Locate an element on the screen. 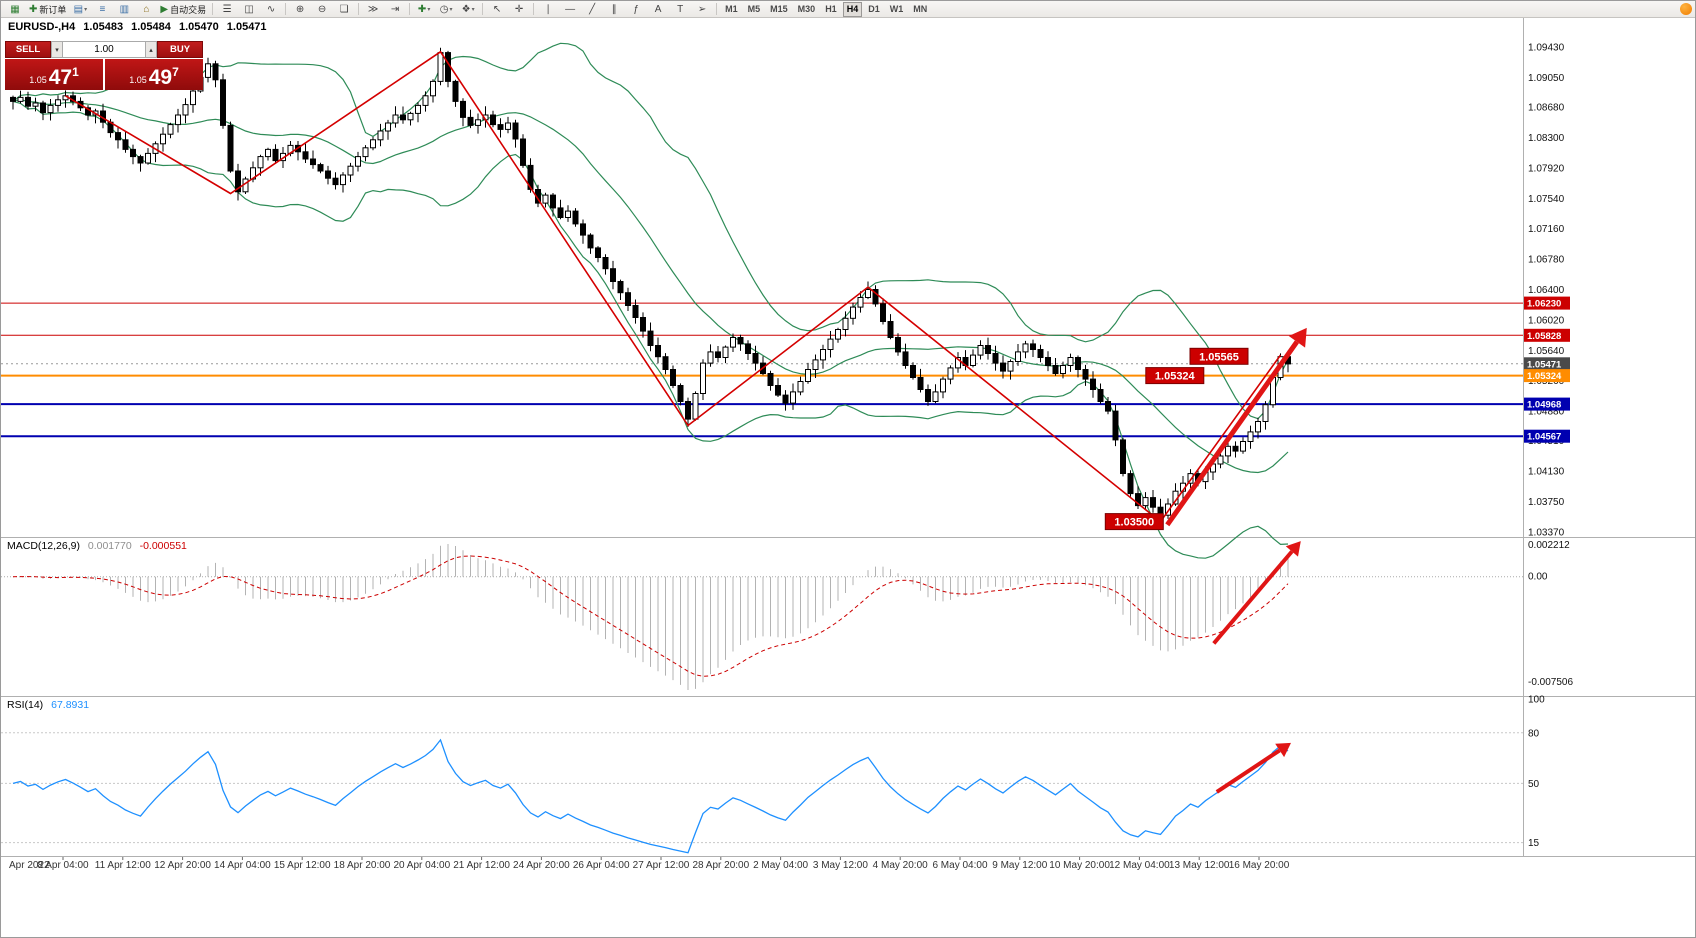 Image resolution: width=1696 pixels, height=938 pixels. periods-icon: ◷ is located at coordinates (444, 9).